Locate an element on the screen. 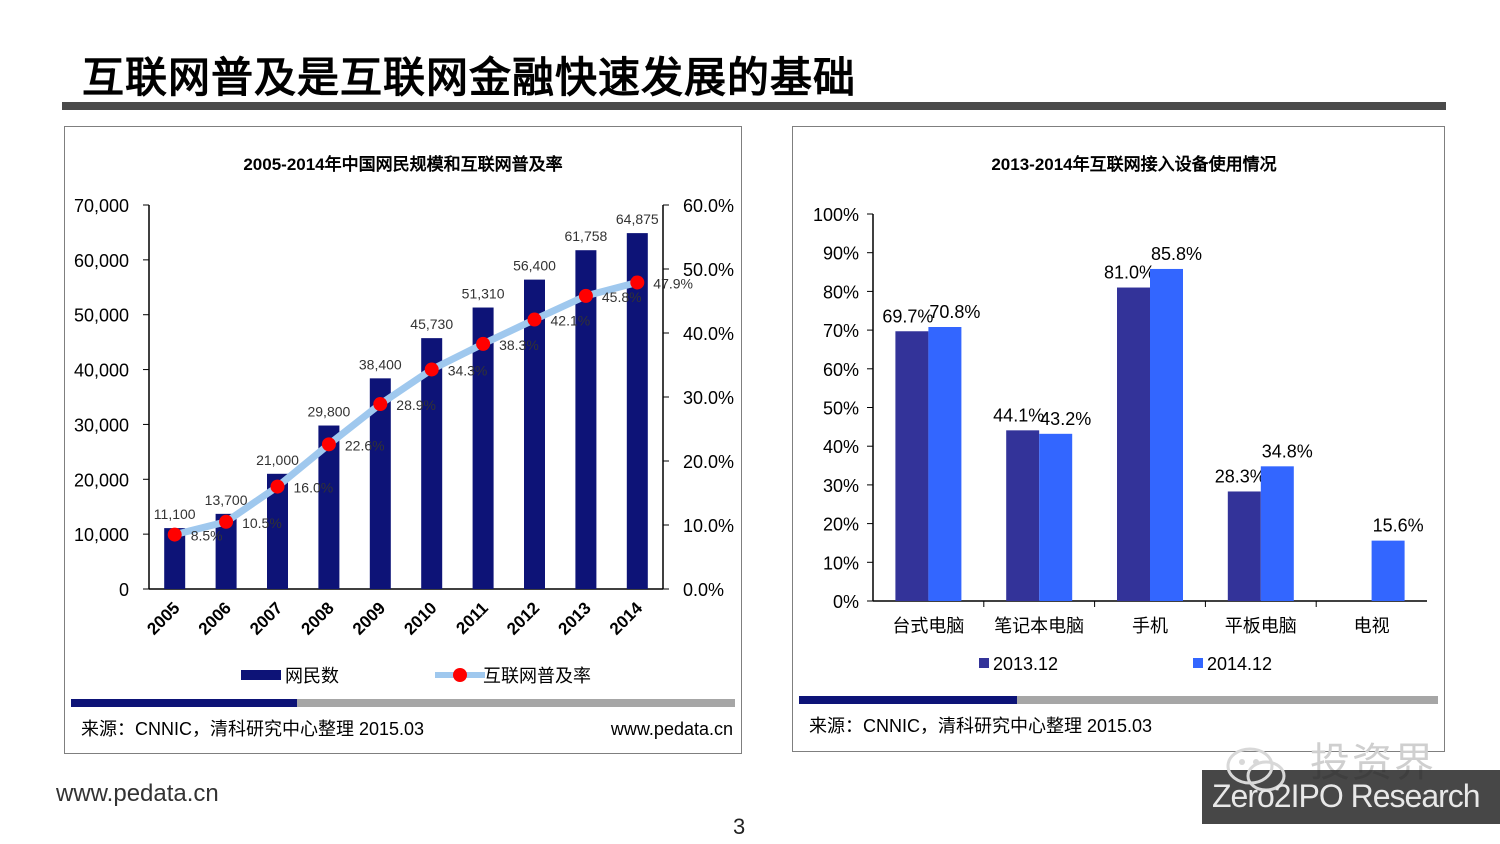  line-penetration is located at coordinates (406, 408).